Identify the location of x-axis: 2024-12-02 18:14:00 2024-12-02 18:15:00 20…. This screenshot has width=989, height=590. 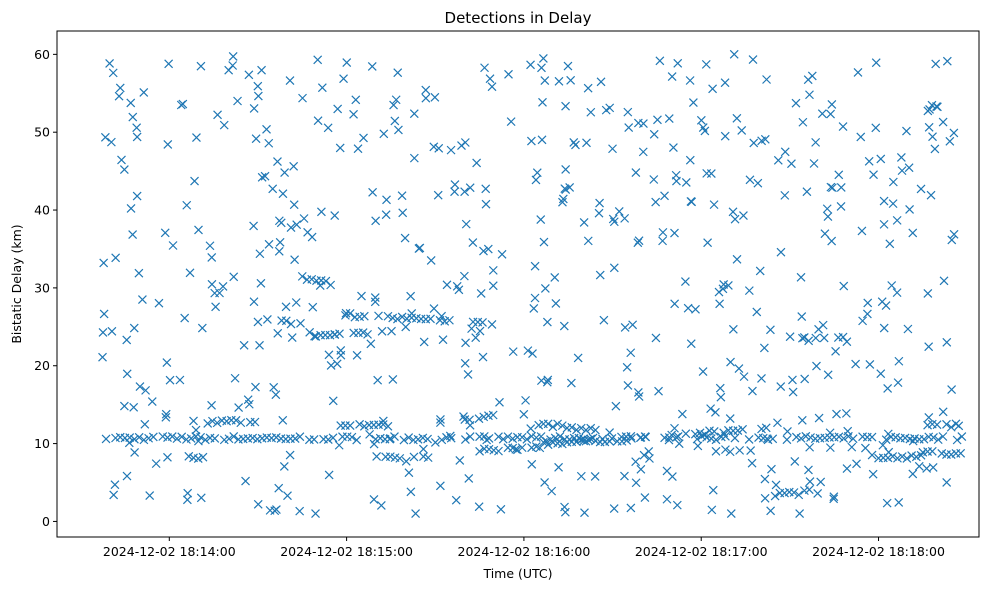
(524, 548).